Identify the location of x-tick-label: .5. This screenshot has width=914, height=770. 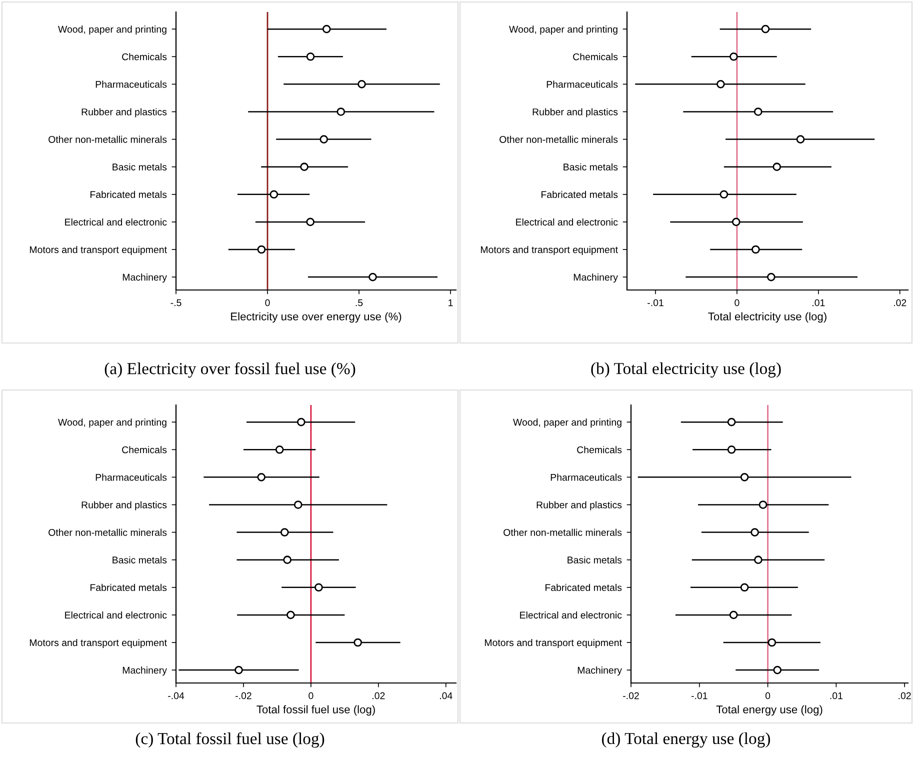
(359, 302).